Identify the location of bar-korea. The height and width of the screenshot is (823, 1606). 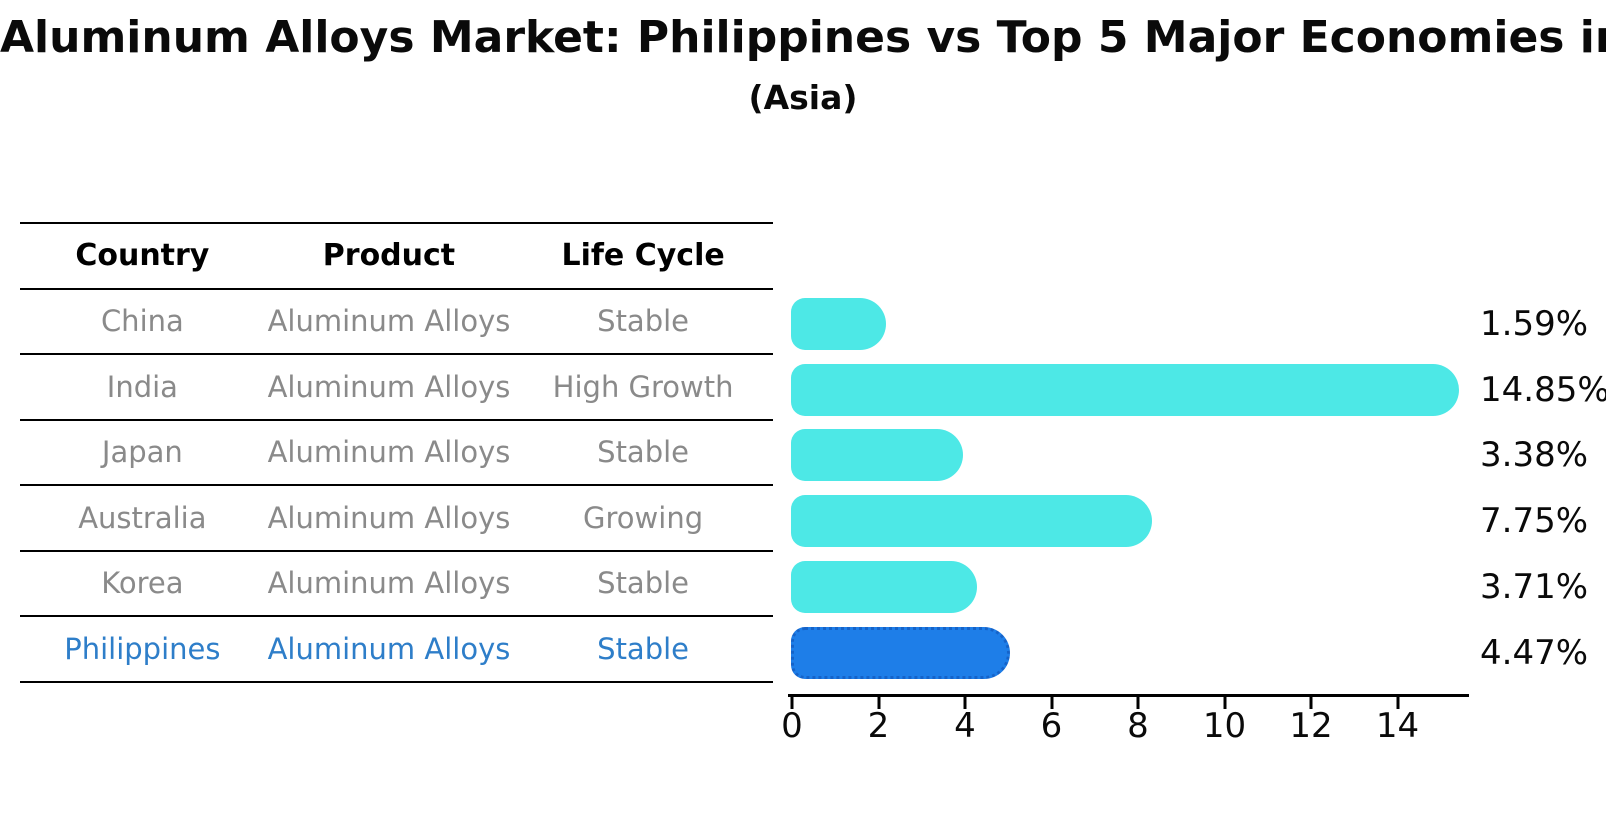
(884, 586).